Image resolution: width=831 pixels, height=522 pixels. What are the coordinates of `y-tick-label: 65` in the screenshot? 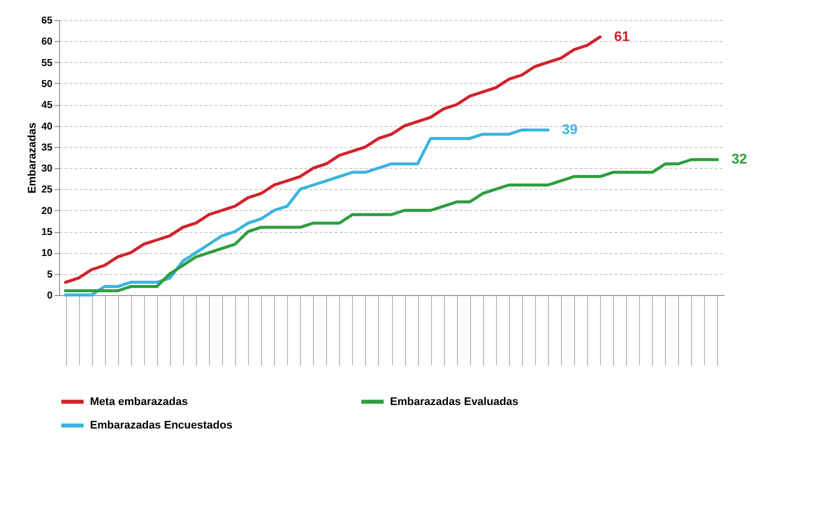 It's located at (47, 21).